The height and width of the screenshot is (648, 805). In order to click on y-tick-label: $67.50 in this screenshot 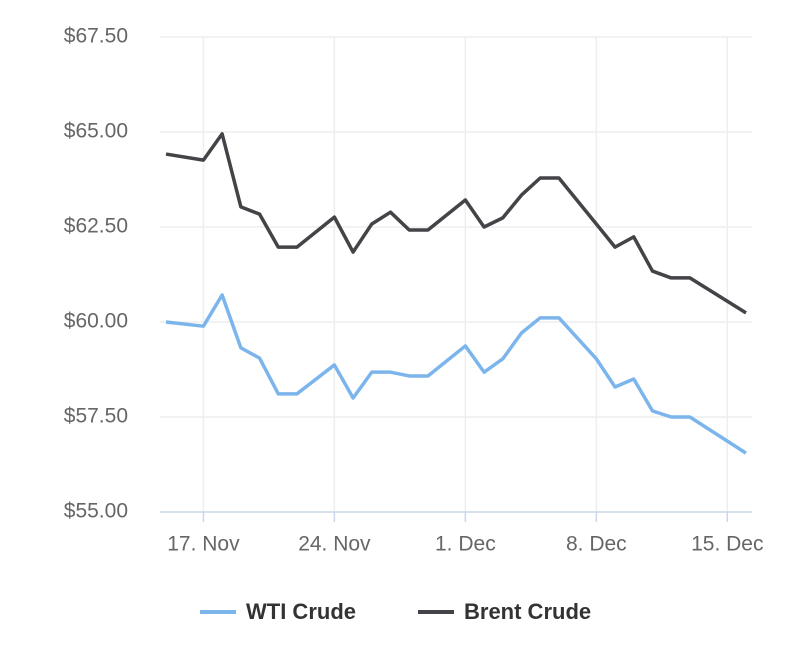, I will do `click(96, 36)`.